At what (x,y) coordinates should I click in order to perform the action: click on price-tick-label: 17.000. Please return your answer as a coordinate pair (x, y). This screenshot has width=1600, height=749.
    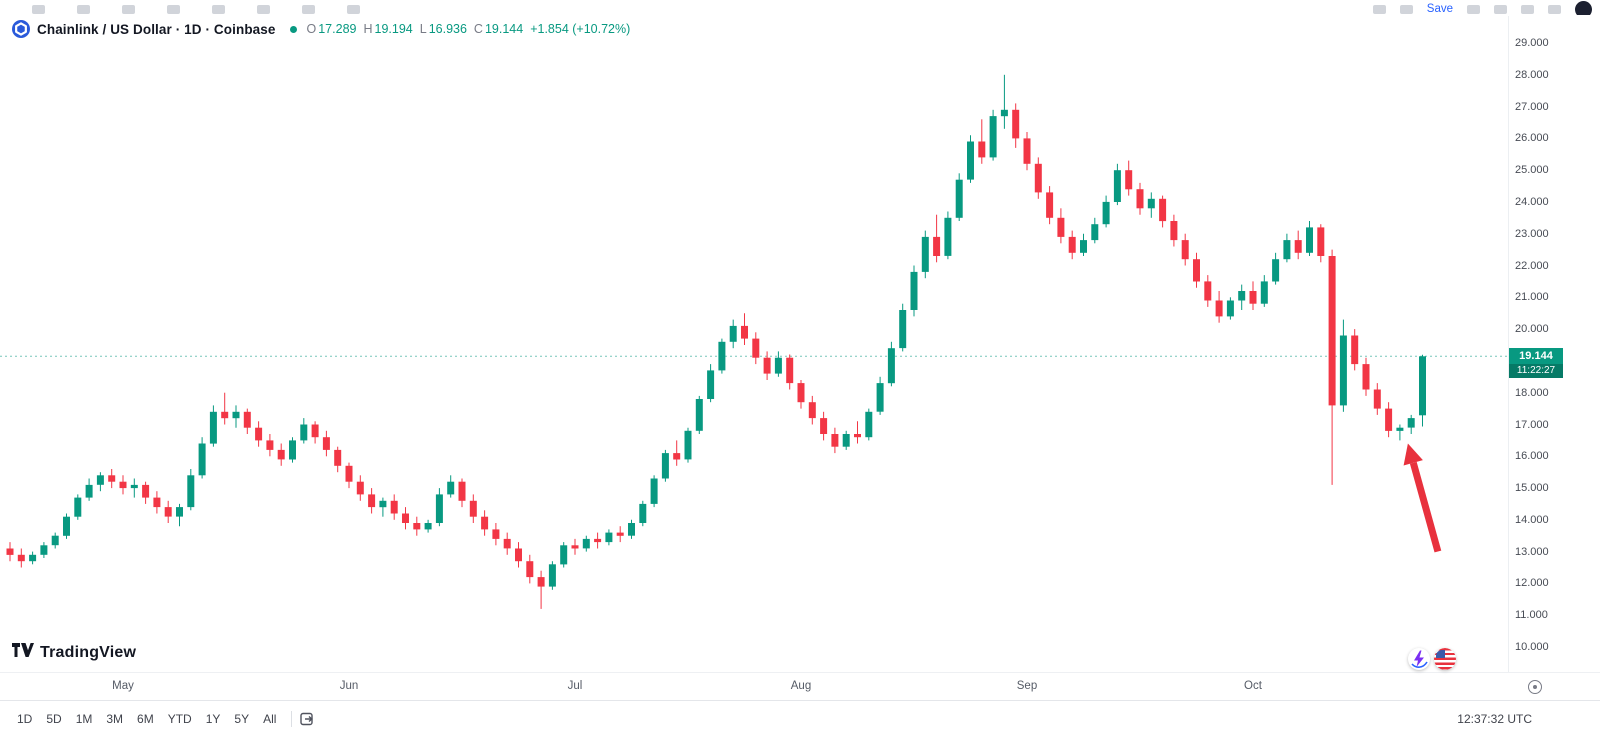
    Looking at the image, I should click on (1532, 424).